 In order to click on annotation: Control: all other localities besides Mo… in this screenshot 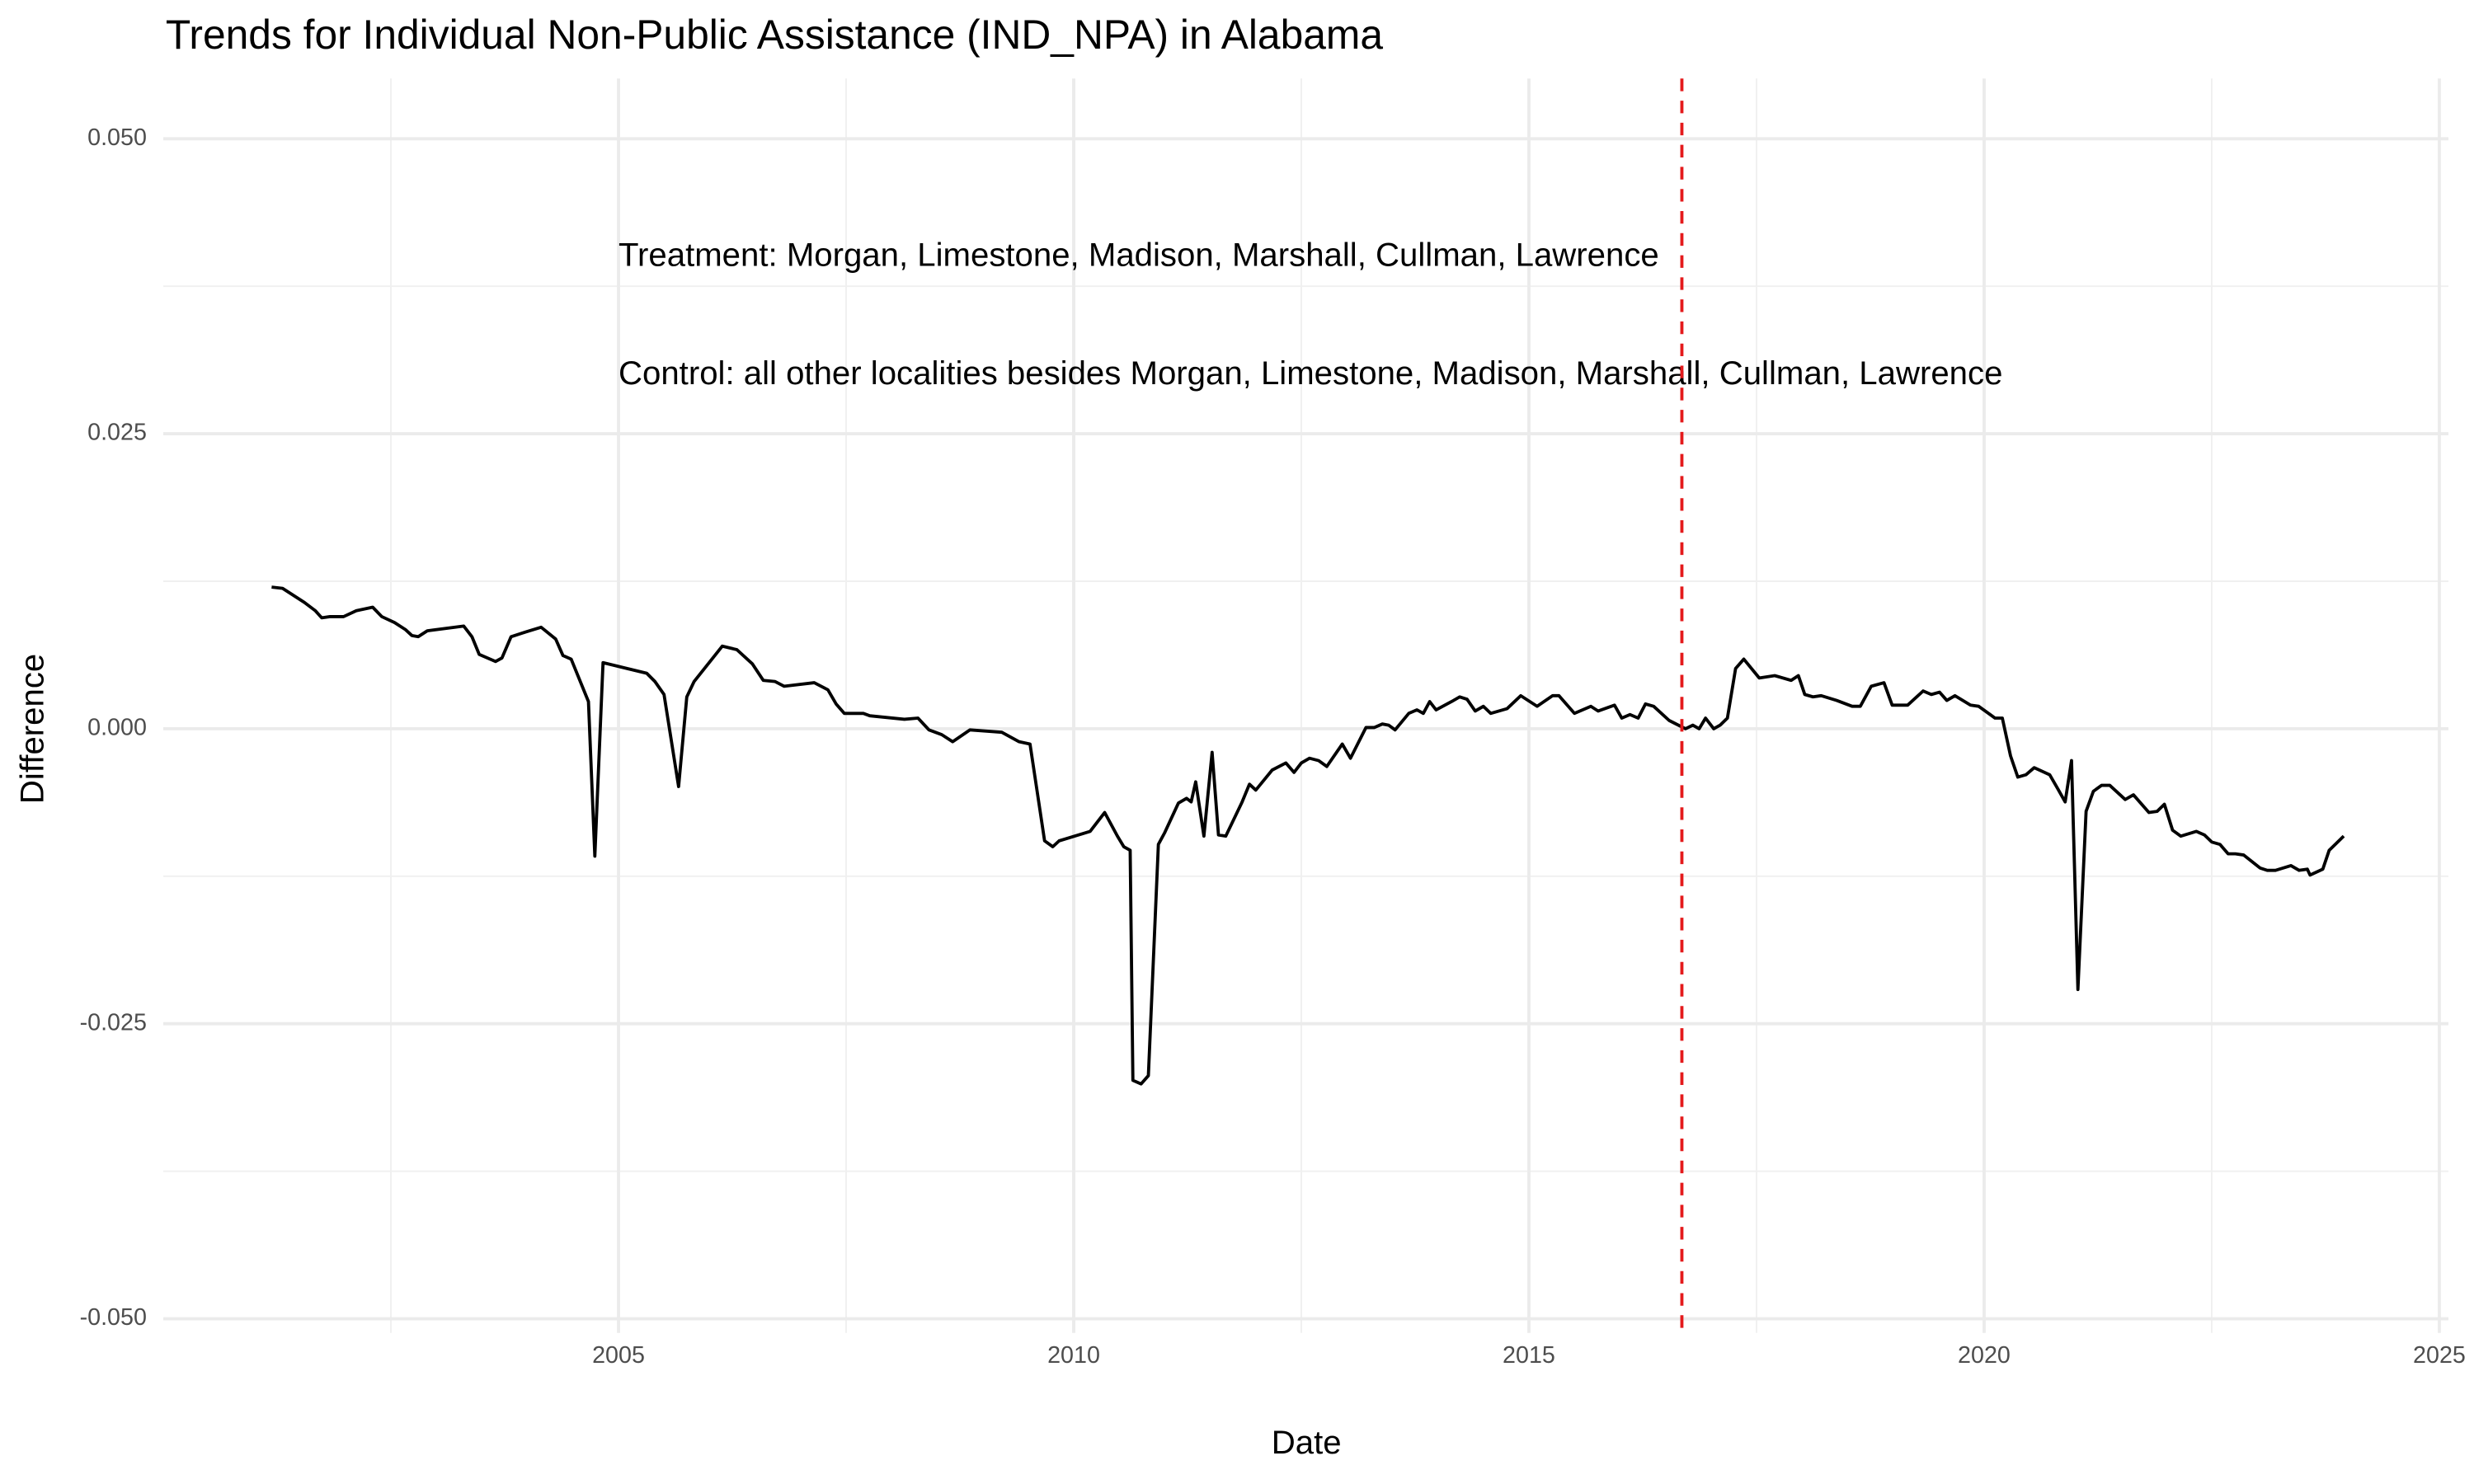, I will do `click(1310, 373)`.